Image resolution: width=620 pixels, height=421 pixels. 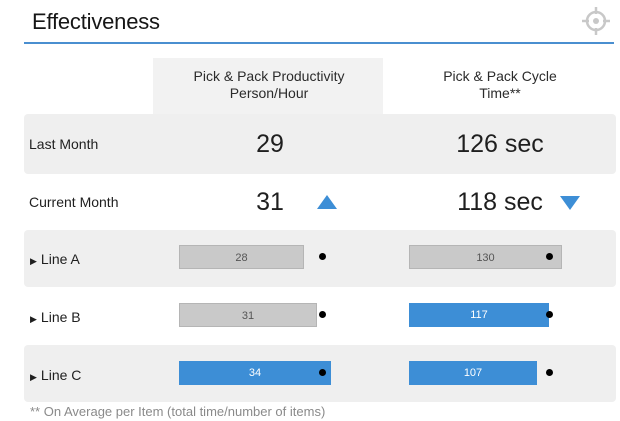 What do you see at coordinates (241, 257) in the screenshot?
I see `line-a-productivity-bar: 28` at bounding box center [241, 257].